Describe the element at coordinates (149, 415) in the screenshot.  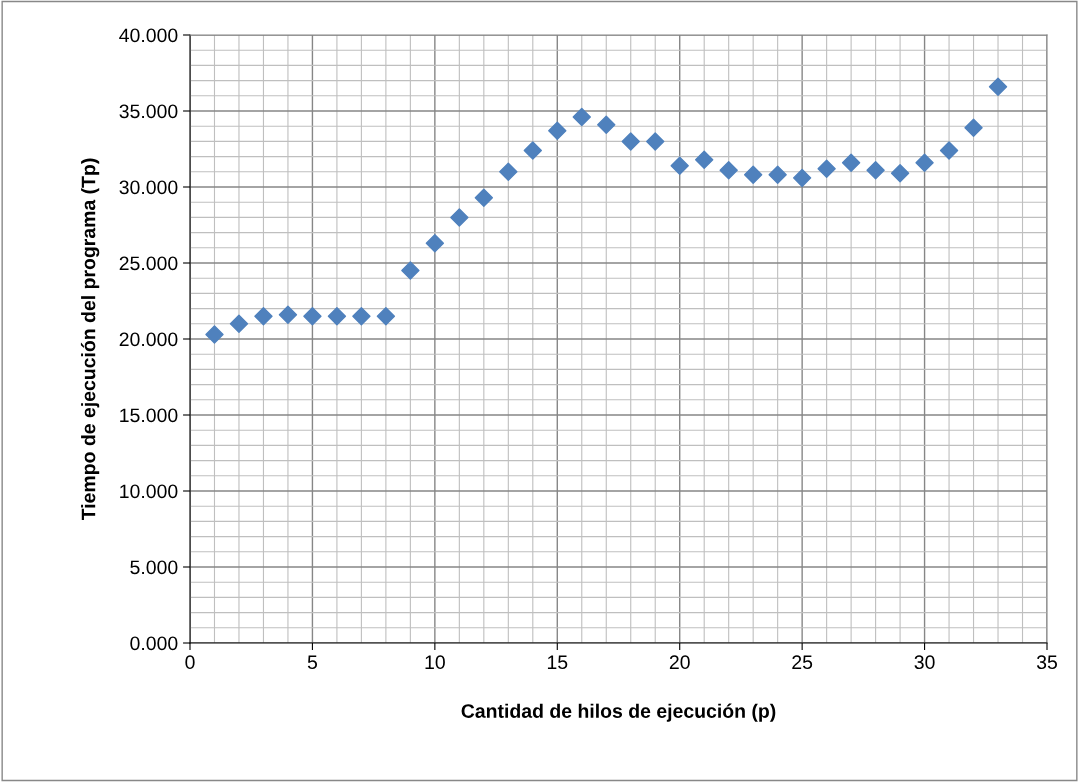
I see `y-tick-label: 15.000` at that location.